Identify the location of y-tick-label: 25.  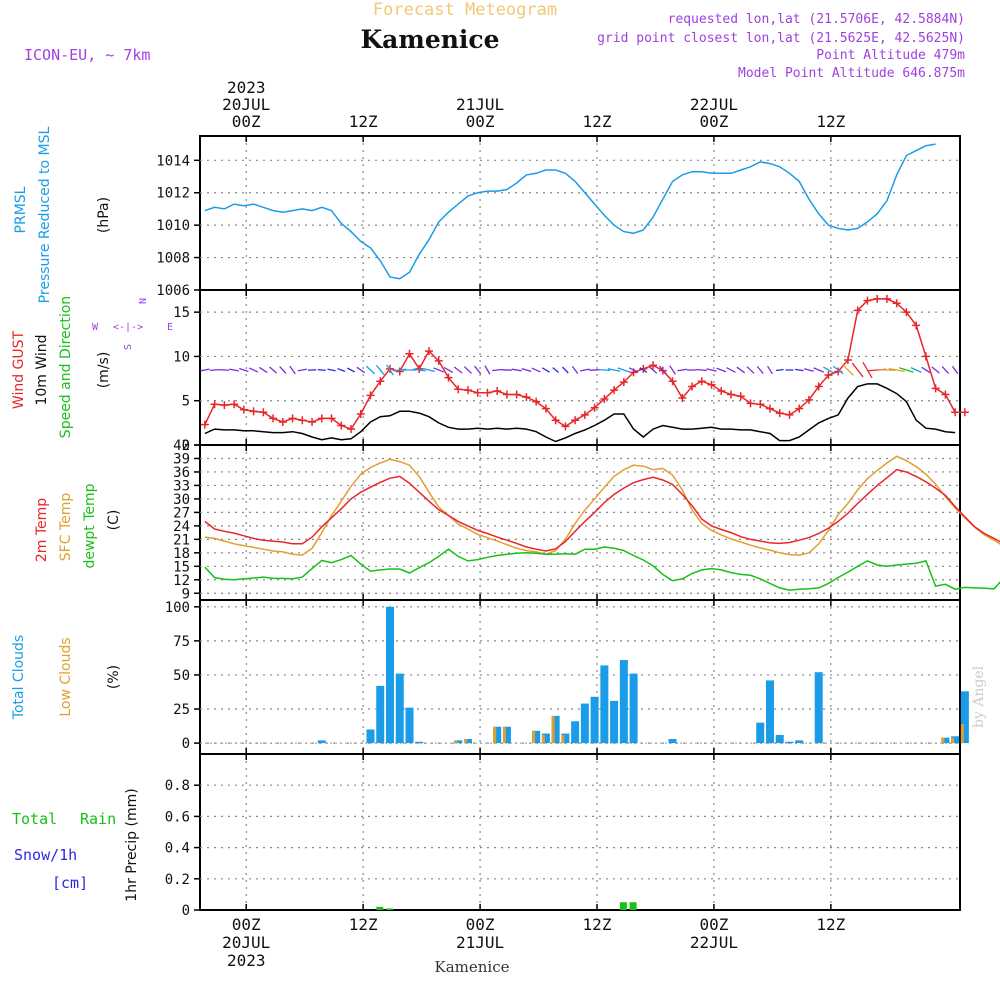
(181, 710).